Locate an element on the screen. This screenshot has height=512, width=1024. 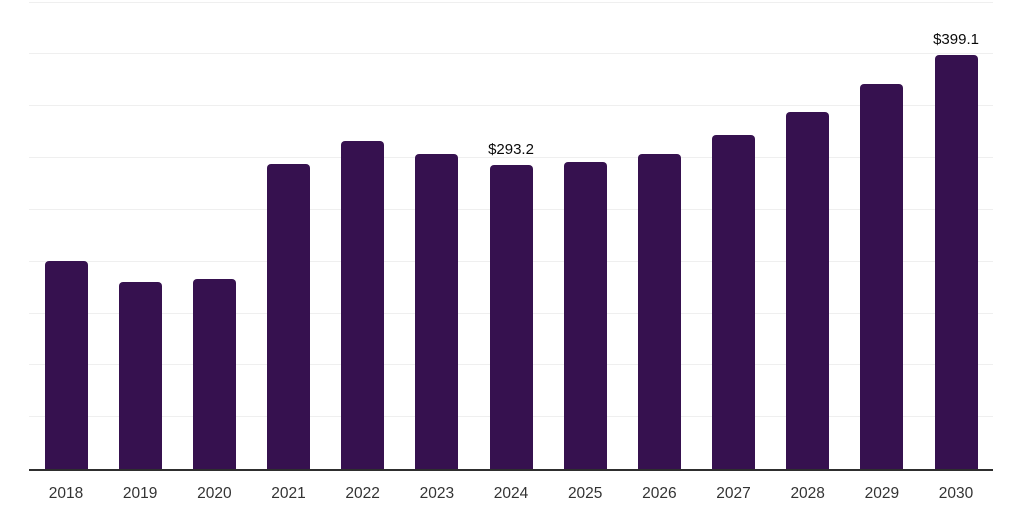
x-axis-line is located at coordinates (511, 470).